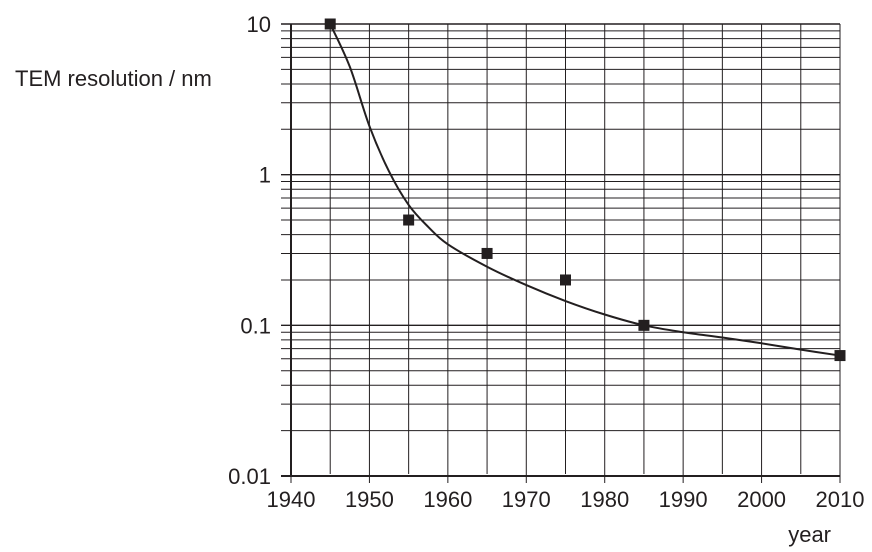  Describe the element at coordinates (265, 175) in the screenshot. I see `y-tick-label: 1` at that location.